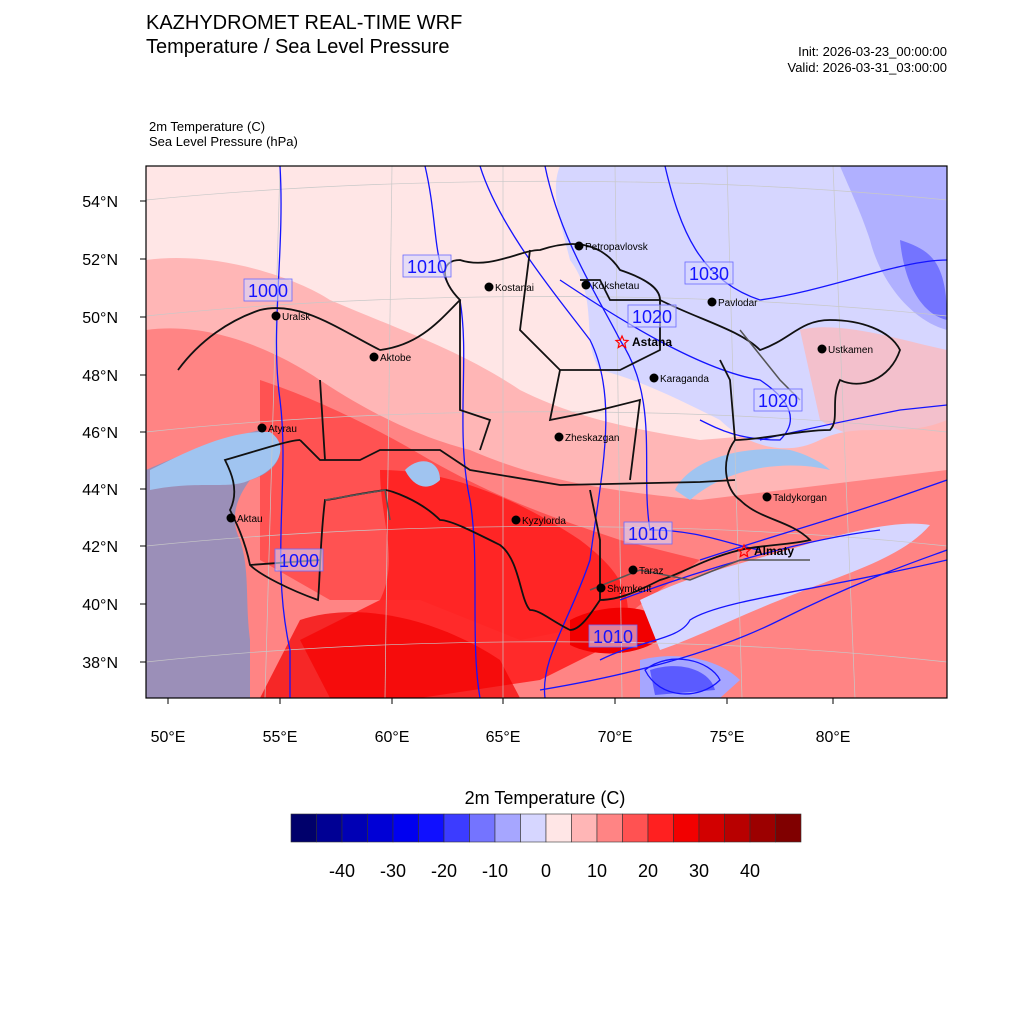 Image resolution: width=1024 pixels, height=1024 pixels. I want to click on colorbar-tick-label: -10, so click(495, 871).